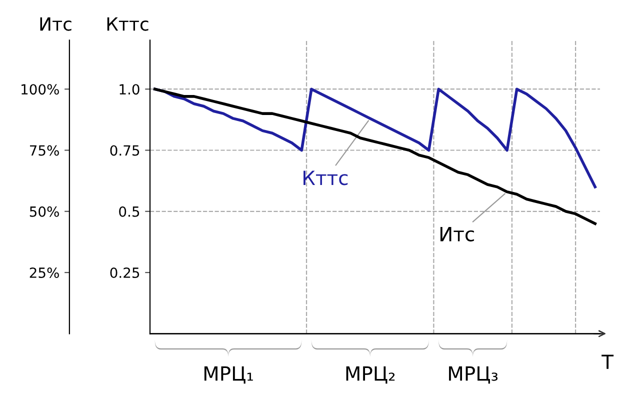  What do you see at coordinates (44, 272) in the screenshot?
I see `y2-tick-label: 25%` at bounding box center [44, 272].